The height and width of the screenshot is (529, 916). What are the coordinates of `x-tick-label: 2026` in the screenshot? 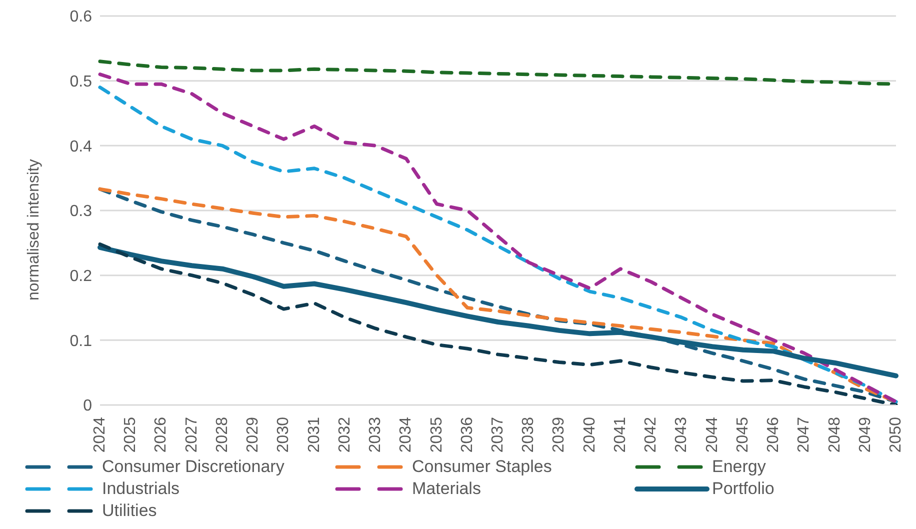 It's located at (161, 434).